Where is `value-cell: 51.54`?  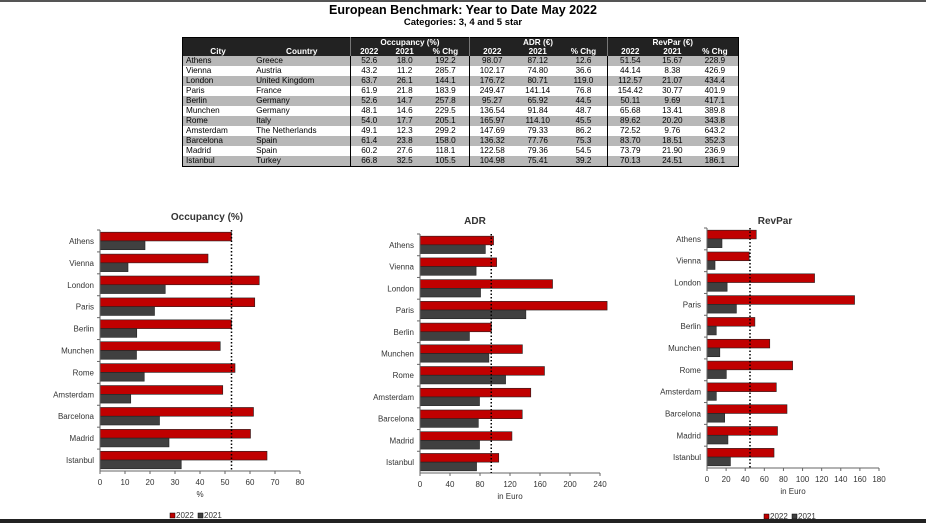 value-cell: 51.54 is located at coordinates (630, 61).